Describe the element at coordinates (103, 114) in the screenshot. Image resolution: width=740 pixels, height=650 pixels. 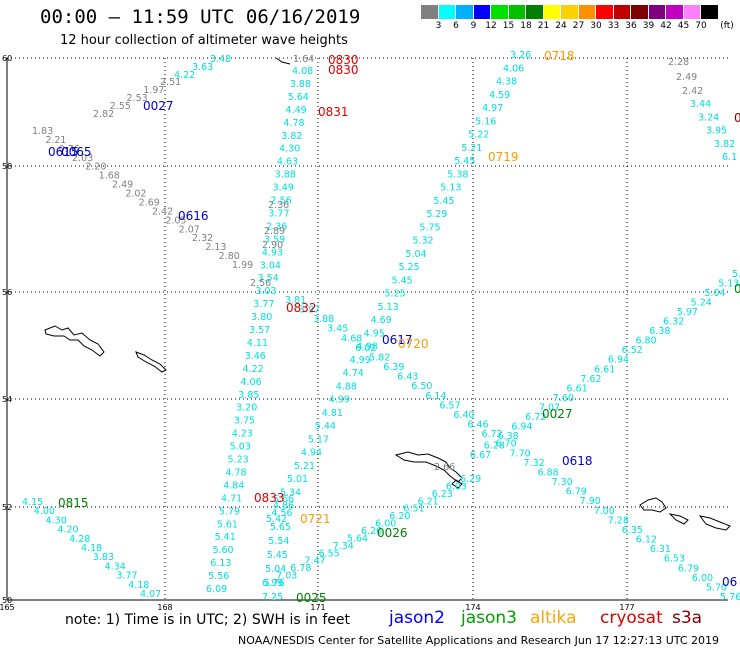
I see `swh-label: 2.82` at that location.